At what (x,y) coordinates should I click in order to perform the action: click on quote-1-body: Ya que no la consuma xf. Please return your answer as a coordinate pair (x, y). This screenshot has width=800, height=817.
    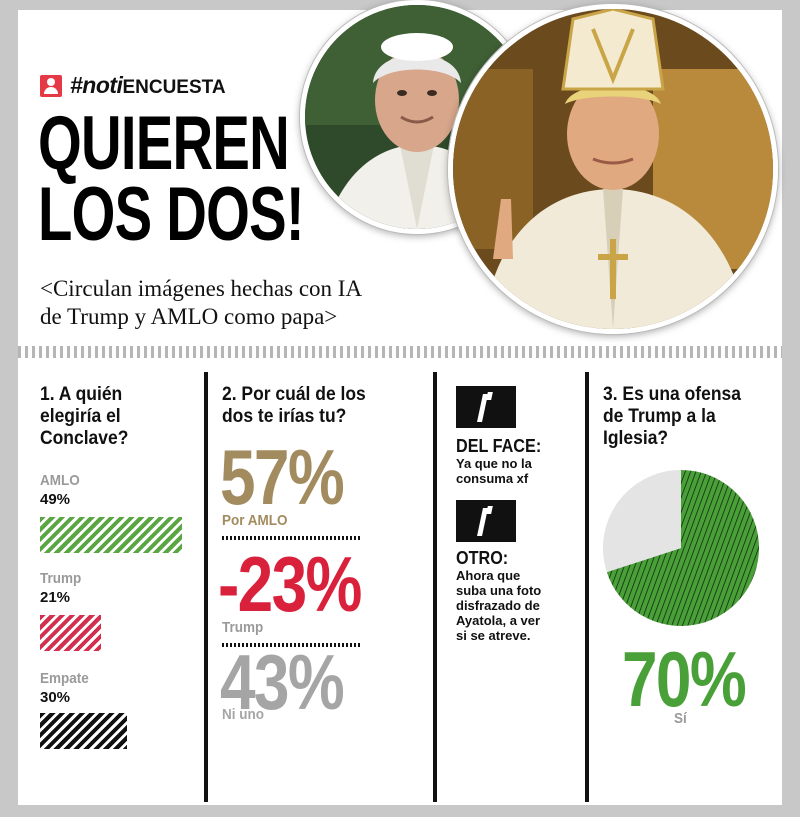
    Looking at the image, I should click on (515, 471).